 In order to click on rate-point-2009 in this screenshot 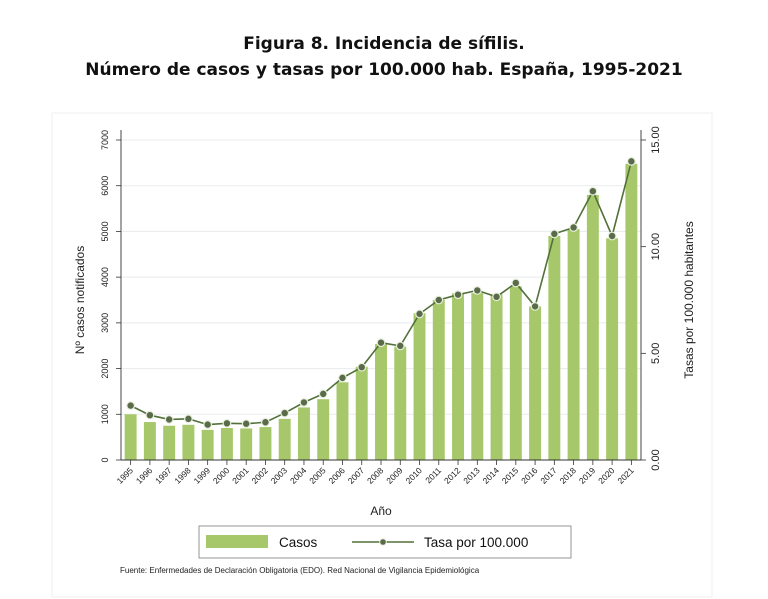, I will do `click(400, 346)`.